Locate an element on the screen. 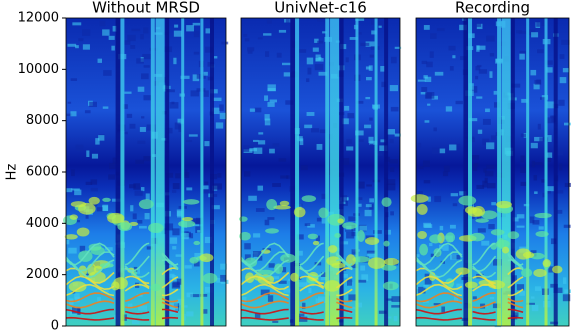 This screenshot has height=335, width=571. gap is located at coordinates (341, 172).